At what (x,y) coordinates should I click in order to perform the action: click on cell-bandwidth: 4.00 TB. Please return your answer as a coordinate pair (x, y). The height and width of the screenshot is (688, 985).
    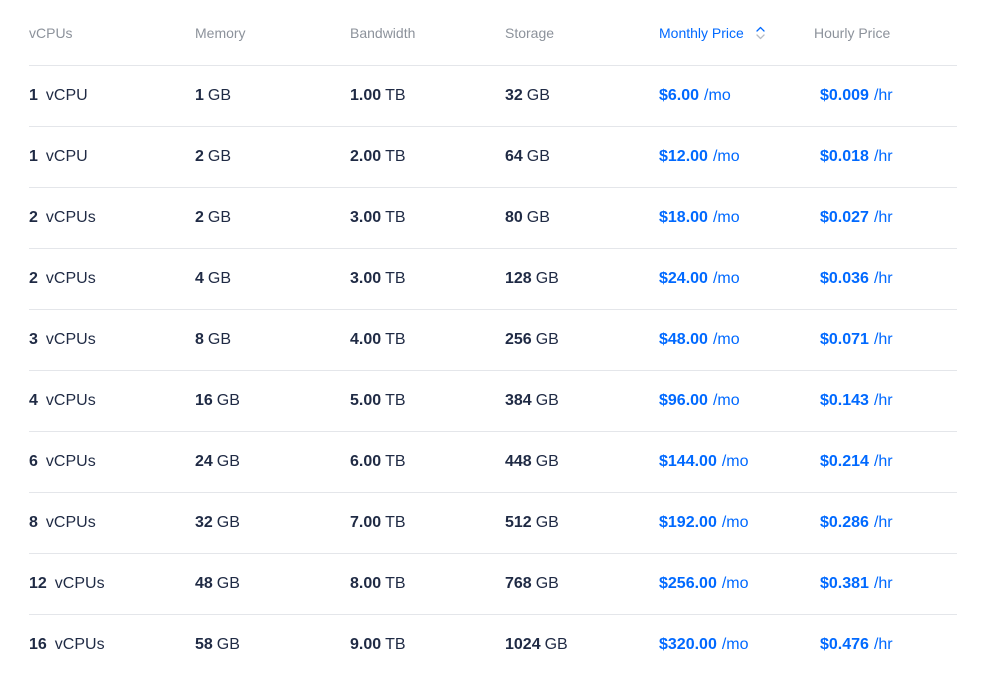
    Looking at the image, I should click on (378, 340).